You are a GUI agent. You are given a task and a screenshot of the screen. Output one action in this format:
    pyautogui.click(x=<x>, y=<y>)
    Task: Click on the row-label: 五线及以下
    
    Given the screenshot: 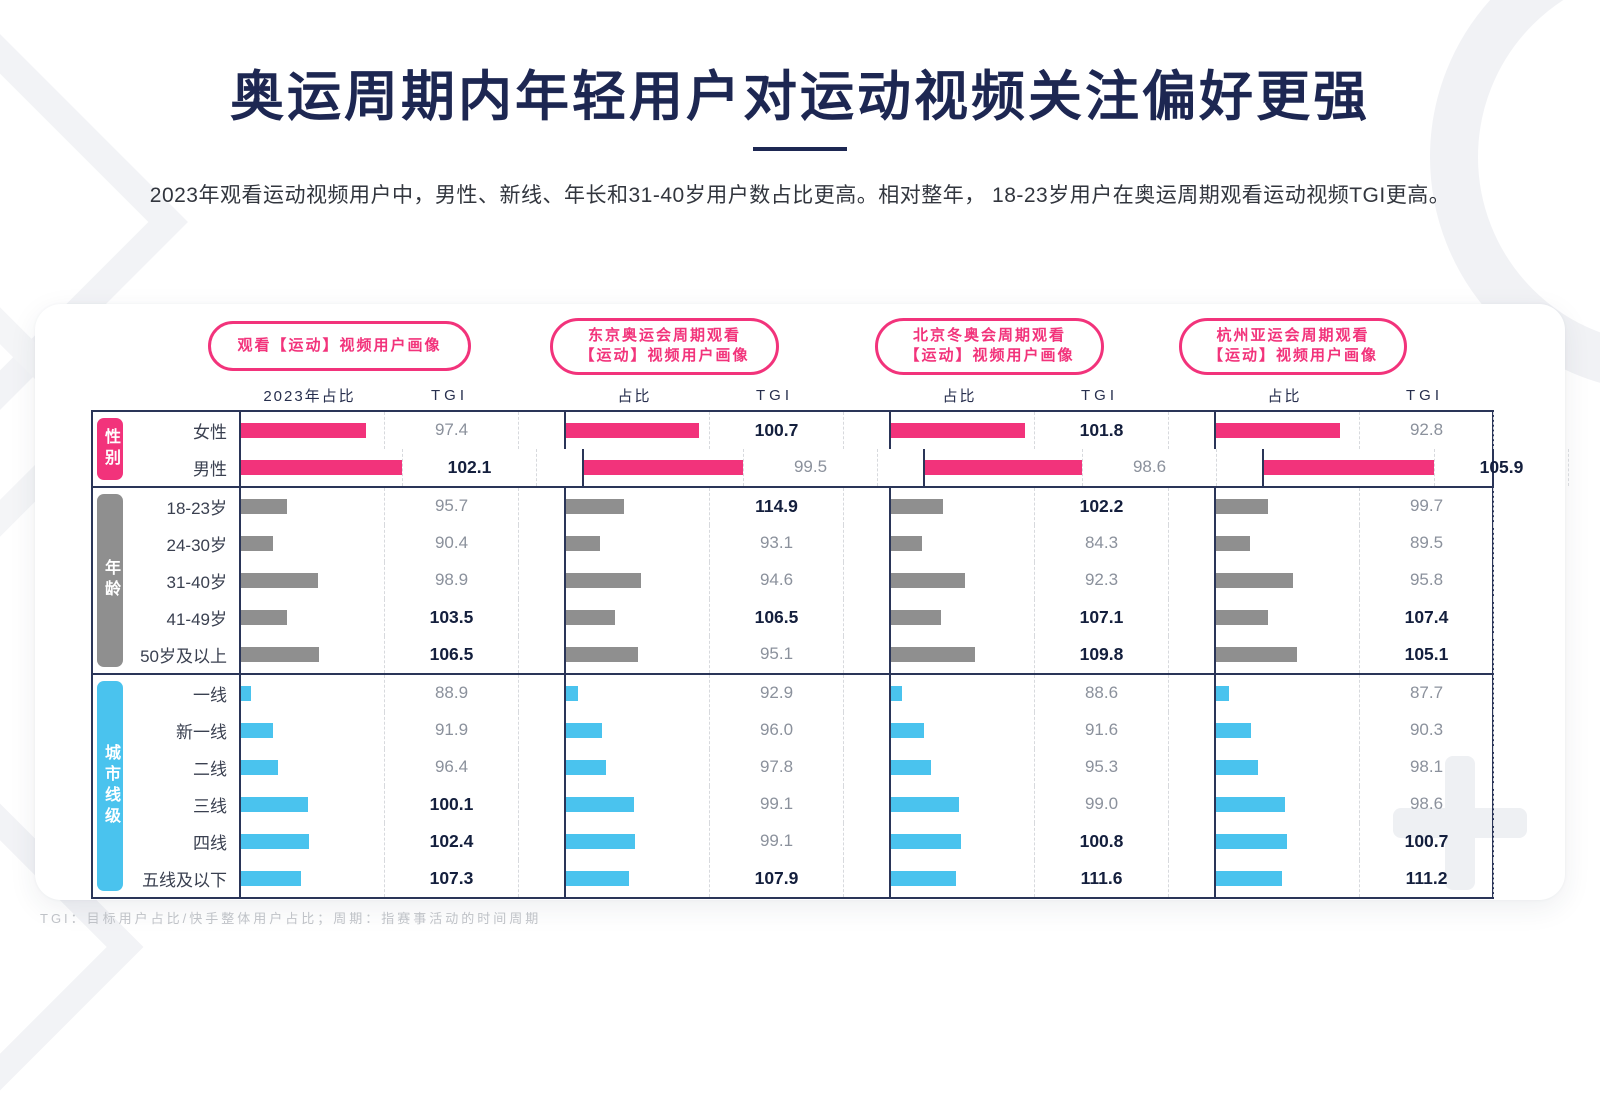 What is the action you would take?
    pyautogui.click(x=184, y=880)
    